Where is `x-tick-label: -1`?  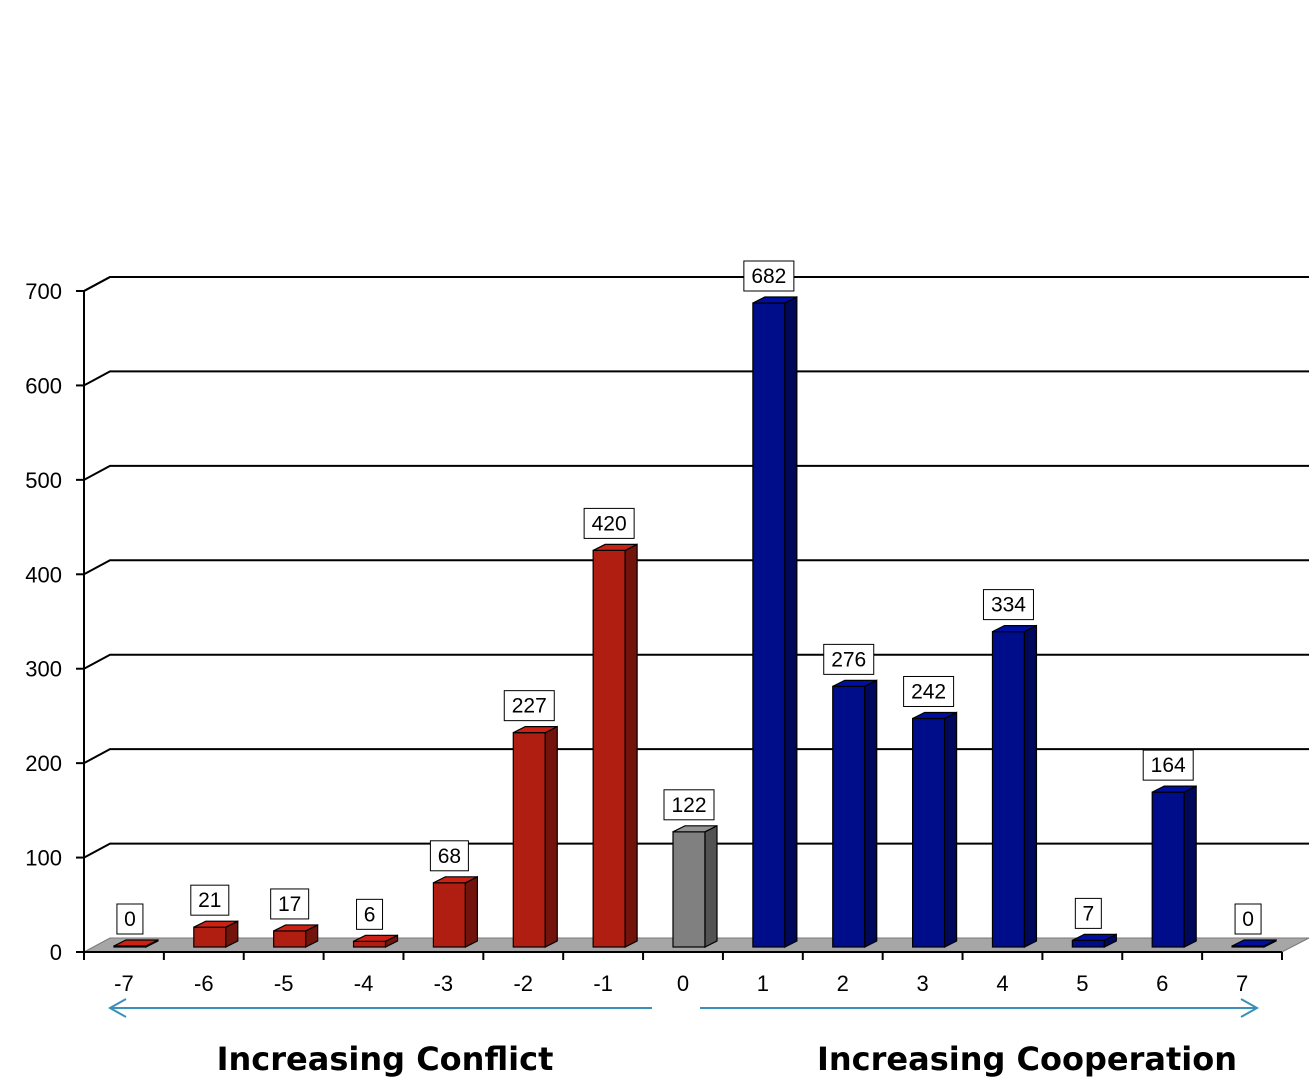
x-tick-label: -1 is located at coordinates (603, 983).